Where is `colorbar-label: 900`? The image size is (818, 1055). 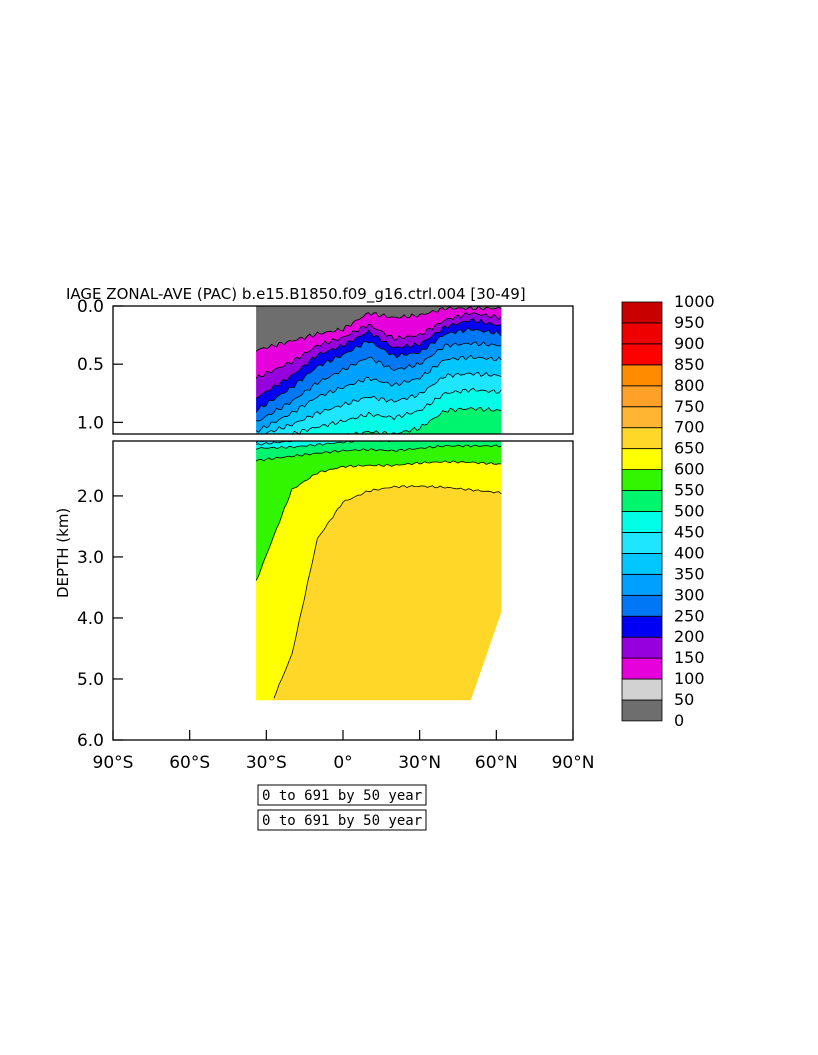 colorbar-label: 900 is located at coordinates (689, 343).